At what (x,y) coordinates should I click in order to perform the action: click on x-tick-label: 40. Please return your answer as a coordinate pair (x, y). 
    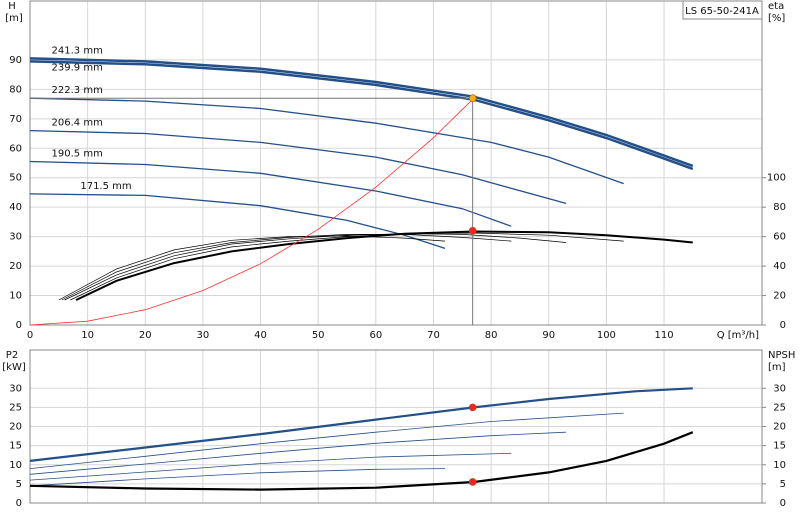
    Looking at the image, I should click on (260, 335).